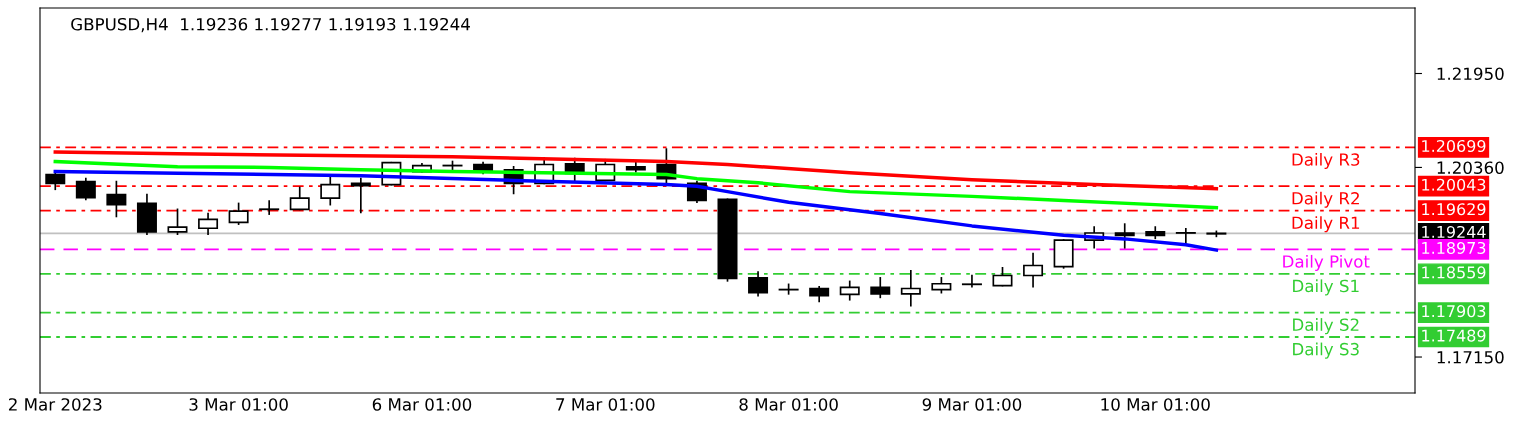 The image size is (1535, 430). I want to click on x-tick-label: 7 Mar 01:00, so click(605, 404).